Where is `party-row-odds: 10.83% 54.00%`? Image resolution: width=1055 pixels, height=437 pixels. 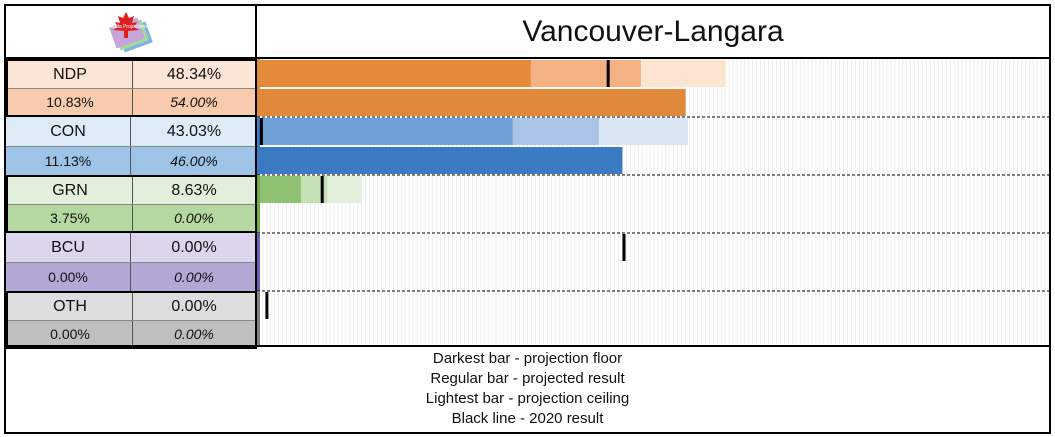 party-row-odds: 10.83% 54.00% is located at coordinates (131, 101).